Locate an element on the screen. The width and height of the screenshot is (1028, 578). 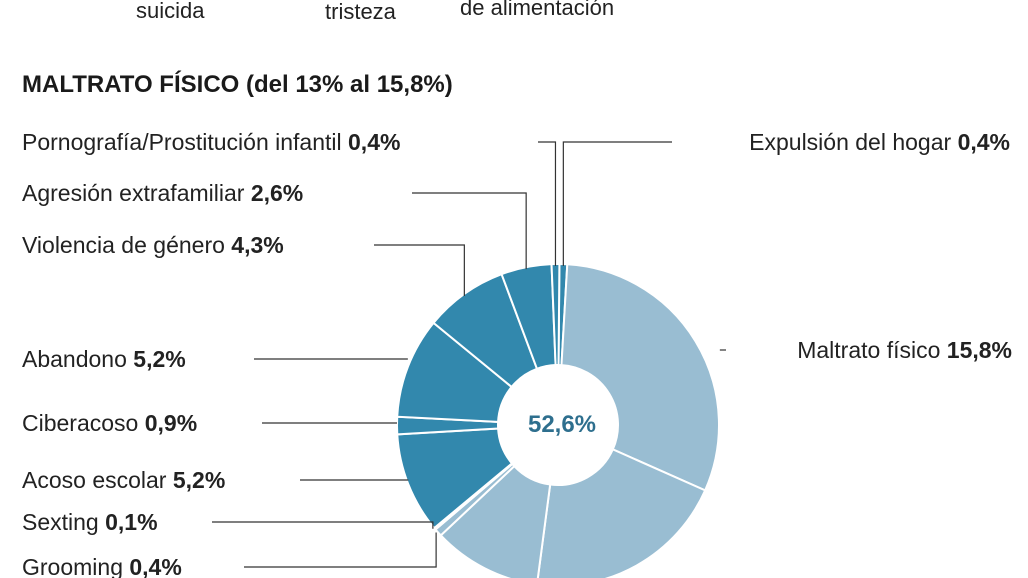
label-violencia-de-g-nero: Violencia de género 4,3% is located at coordinates (153, 245).